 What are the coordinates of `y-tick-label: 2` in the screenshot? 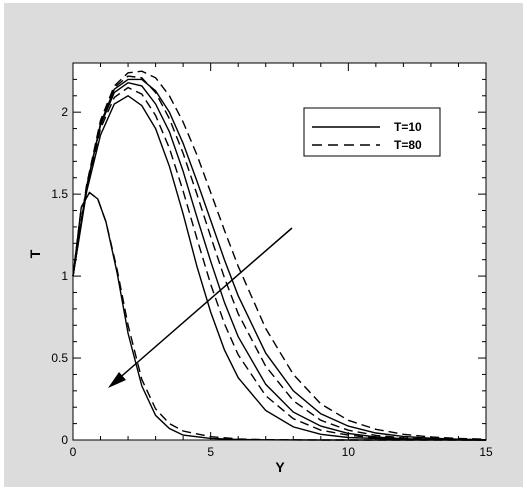 It's located at (64, 112).